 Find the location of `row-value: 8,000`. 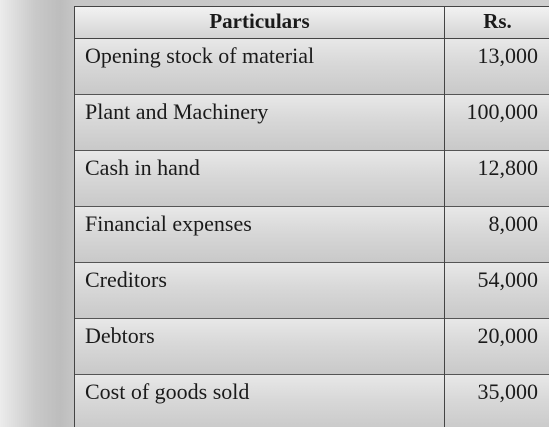

row-value: 8,000 is located at coordinates (513, 223).